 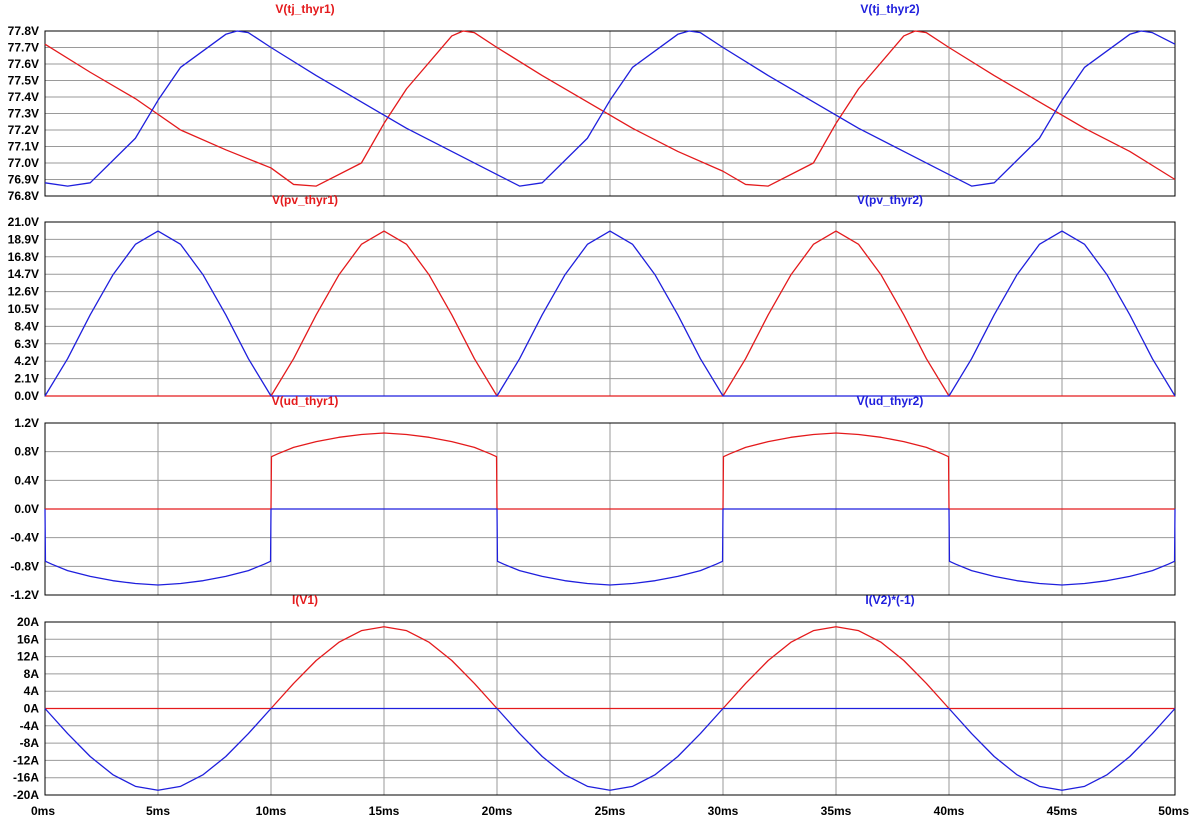 I want to click on y-tick-label: 0.4V, so click(x=26, y=480).